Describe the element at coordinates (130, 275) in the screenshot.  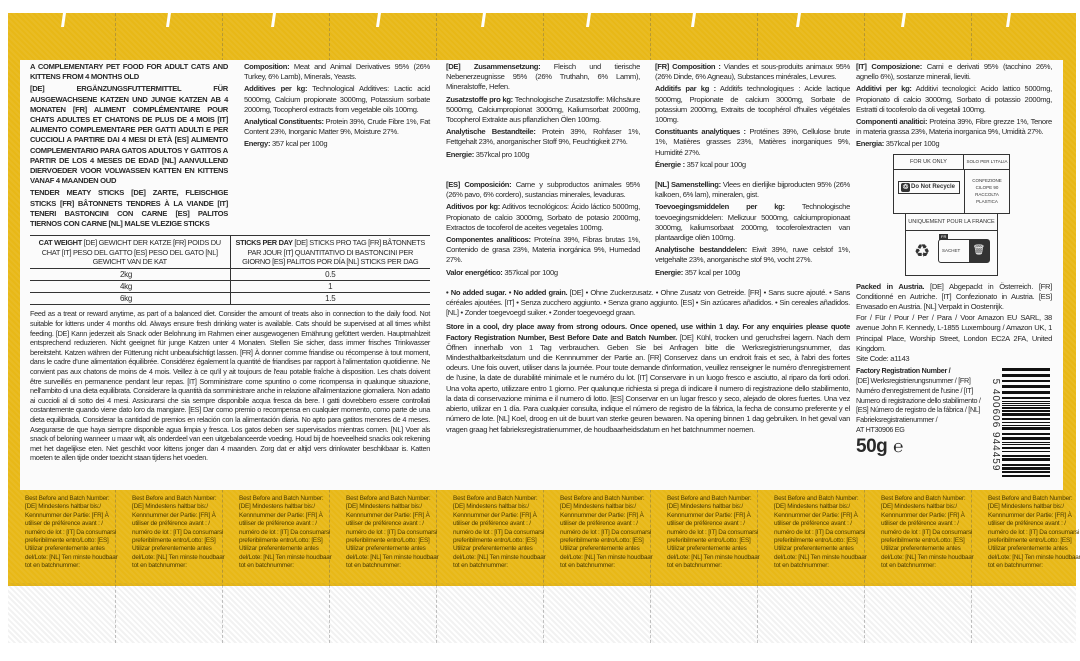
I see `cat-weight-cell: 2kg` at that location.